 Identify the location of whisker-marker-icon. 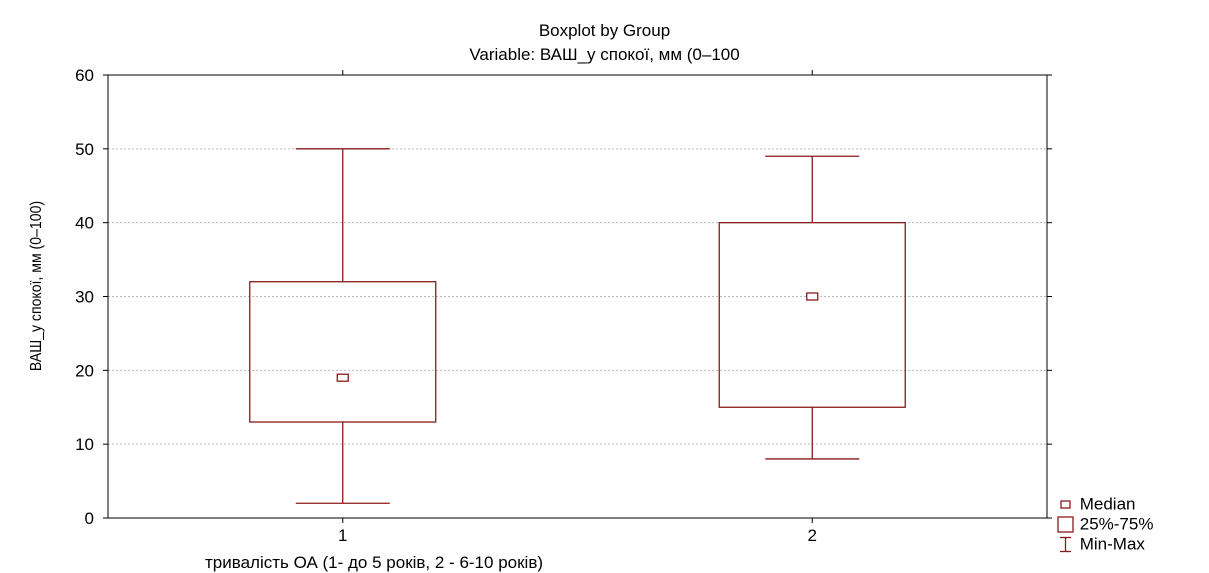
(1065, 544).